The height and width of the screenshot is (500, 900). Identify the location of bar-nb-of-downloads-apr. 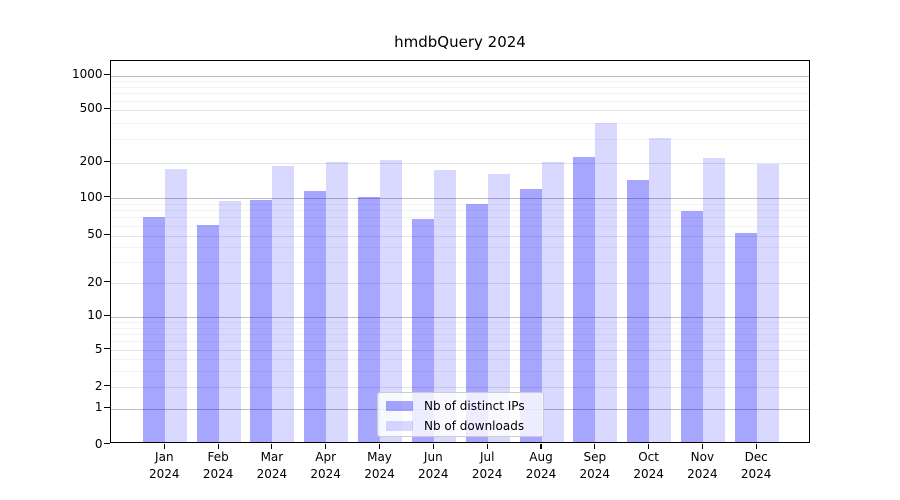
(337, 302).